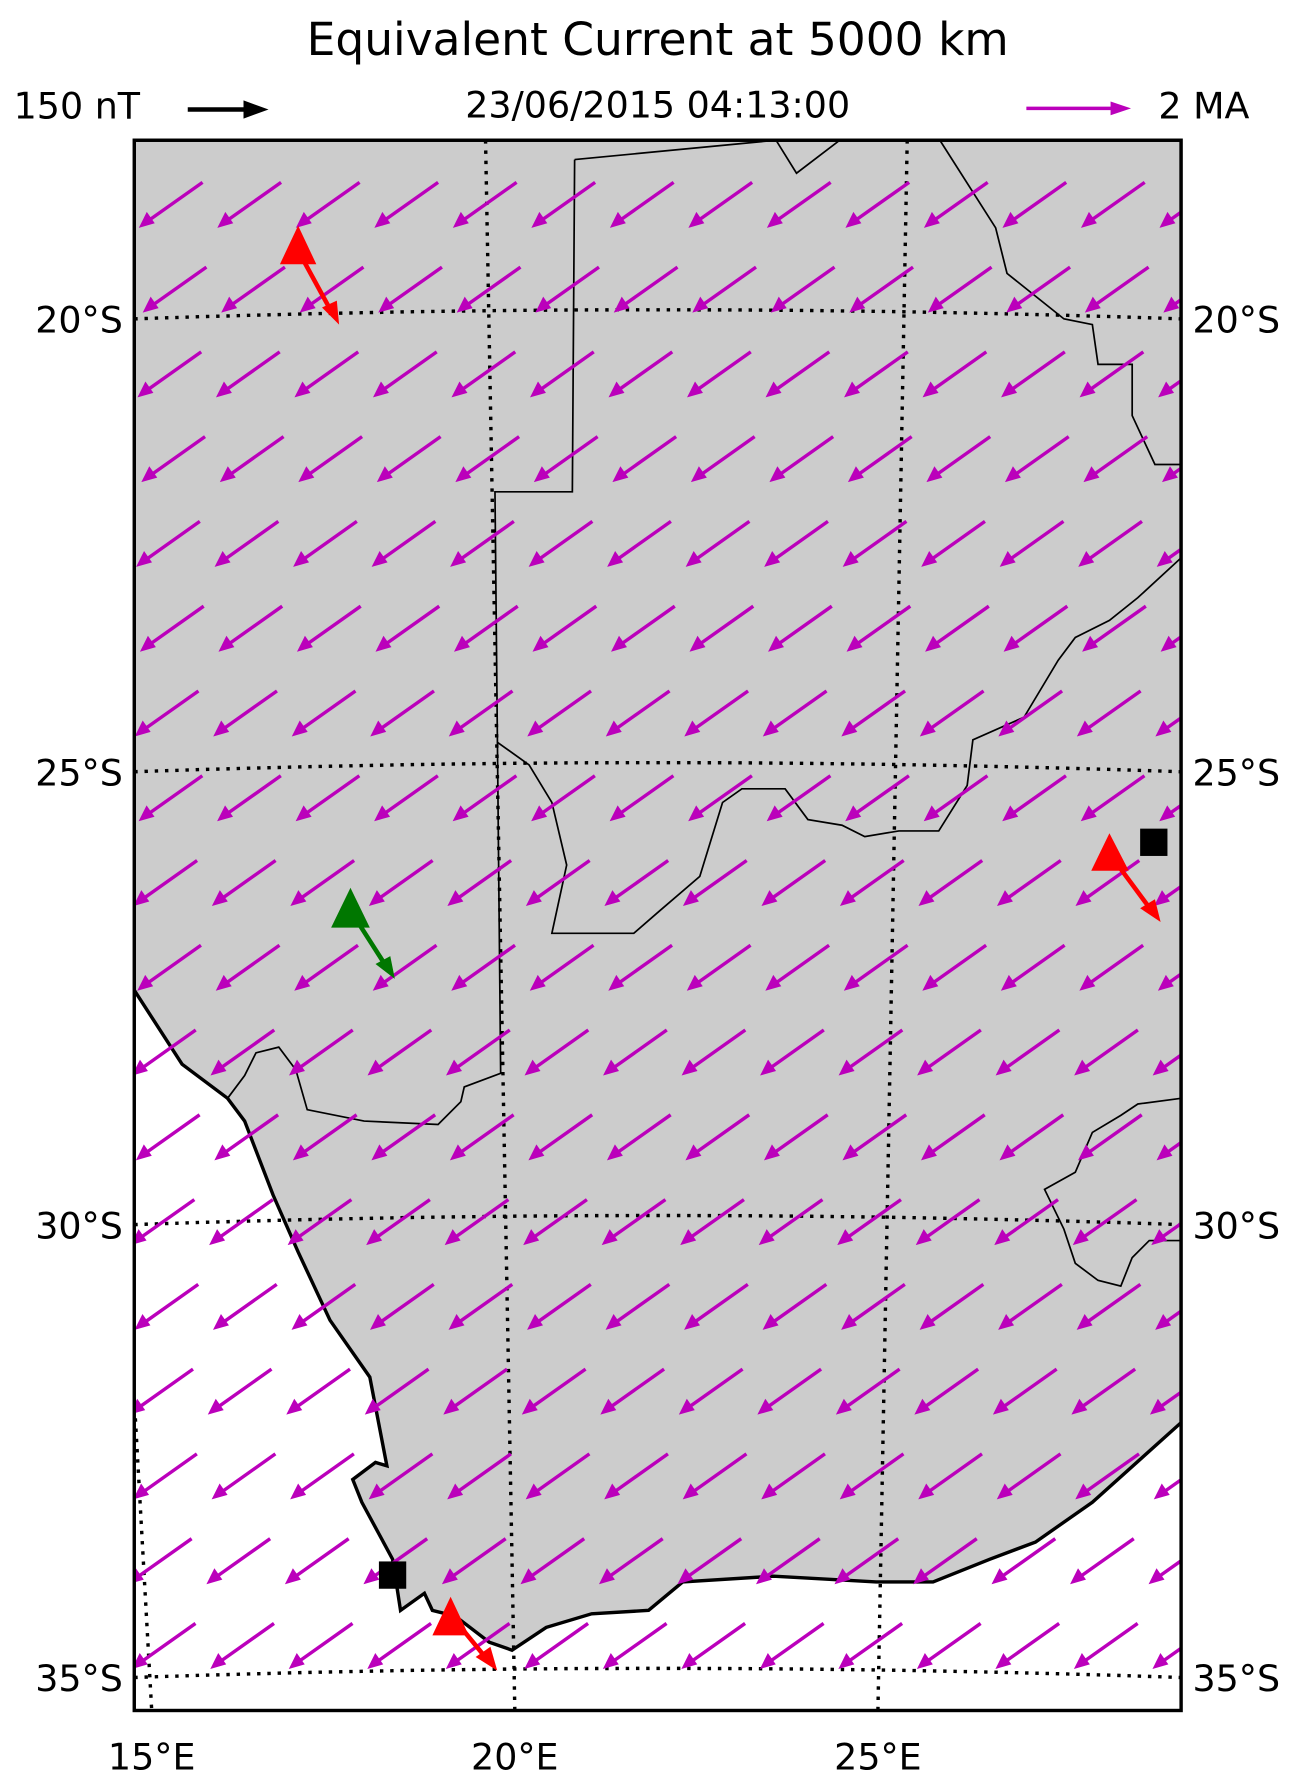  I want to click on legend-label: 150 nT, so click(77, 106).